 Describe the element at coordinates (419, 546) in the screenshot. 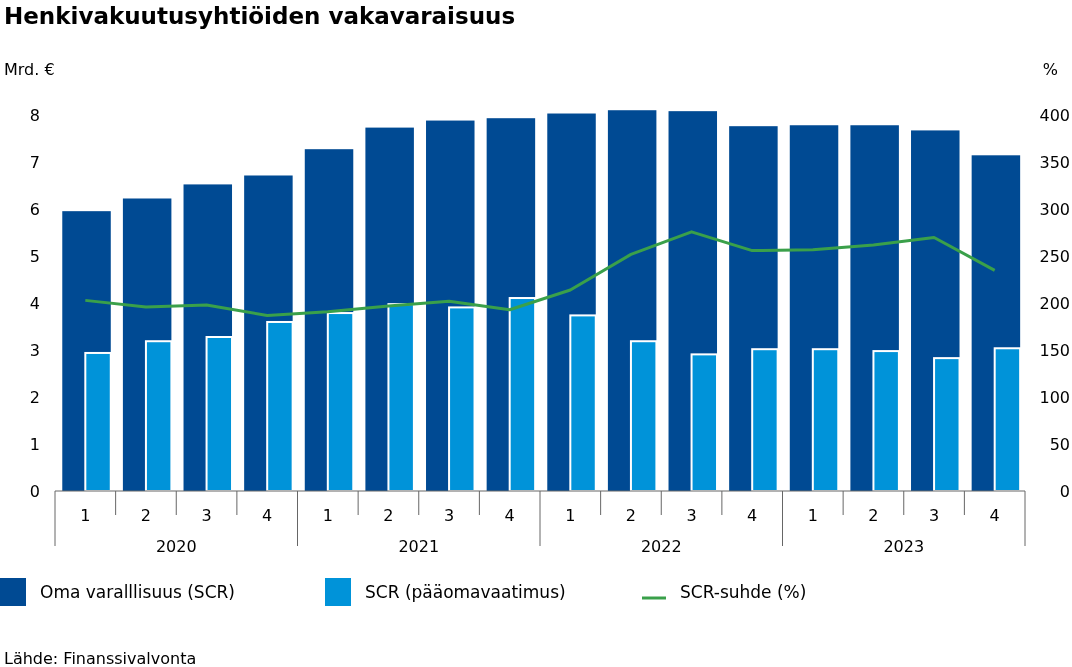

I see `text: 2021` at that location.